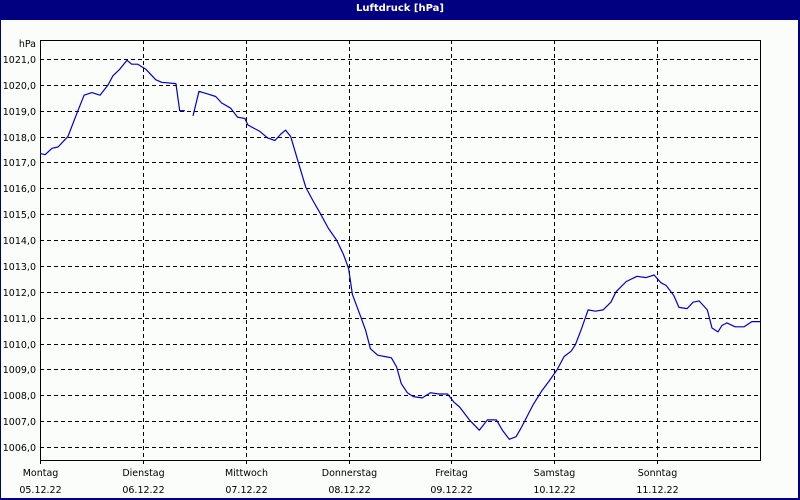  What do you see at coordinates (19, 293) in the screenshot?
I see `y-tick-label: 1012,0` at bounding box center [19, 293].